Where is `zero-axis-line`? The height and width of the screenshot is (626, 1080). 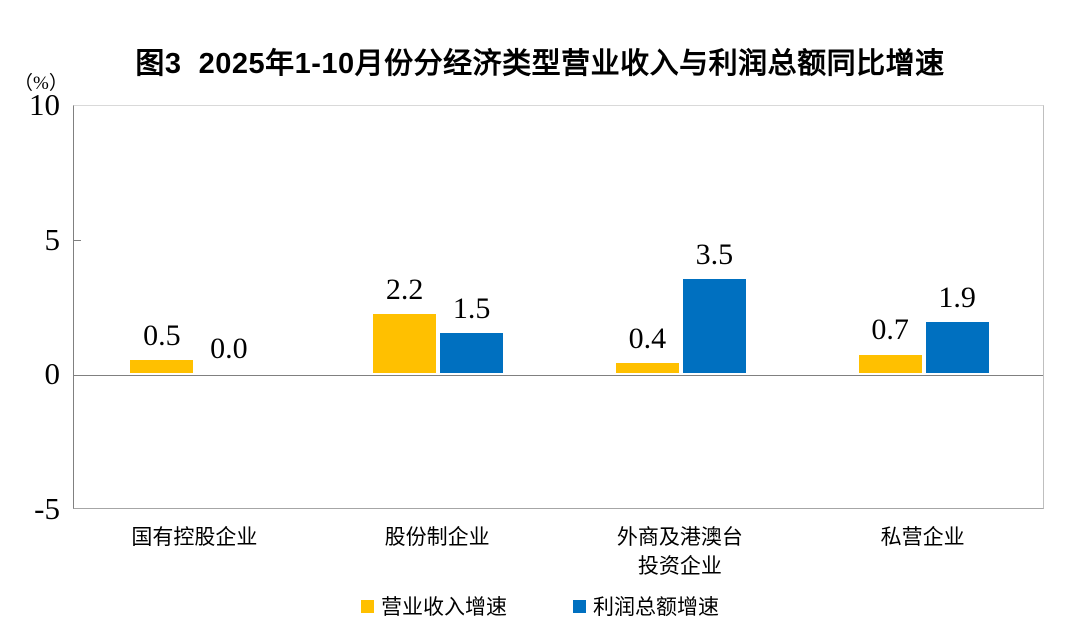 zero-axis-line is located at coordinates (558, 375).